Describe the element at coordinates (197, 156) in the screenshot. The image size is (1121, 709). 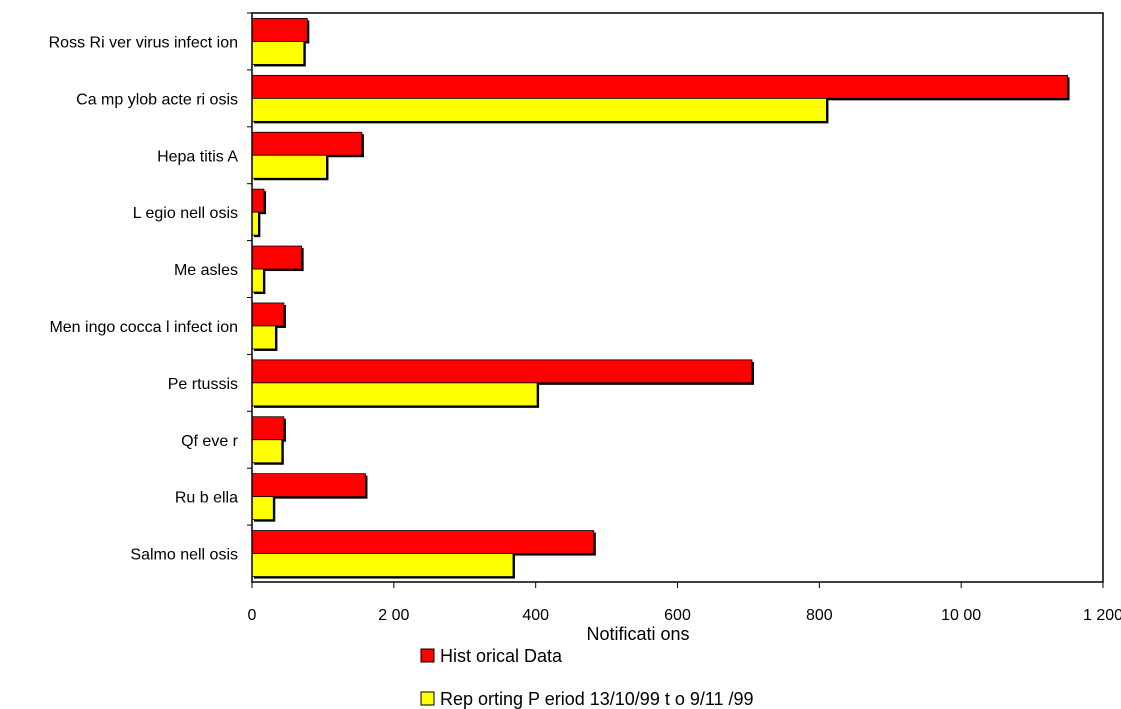
I see `category-label: Hepa titis A` at that location.